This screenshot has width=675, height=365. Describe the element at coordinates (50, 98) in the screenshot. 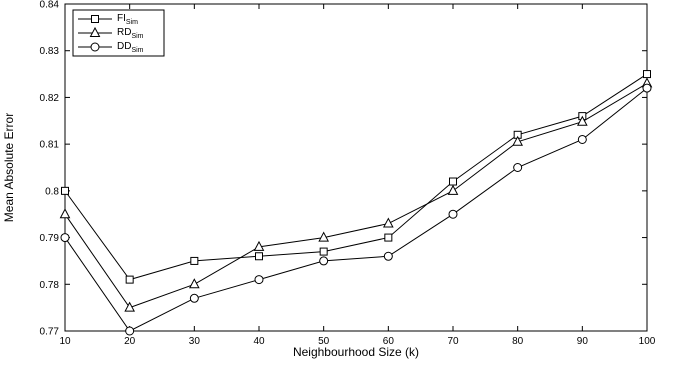

I see `y-tick-label: 0.82` at that location.